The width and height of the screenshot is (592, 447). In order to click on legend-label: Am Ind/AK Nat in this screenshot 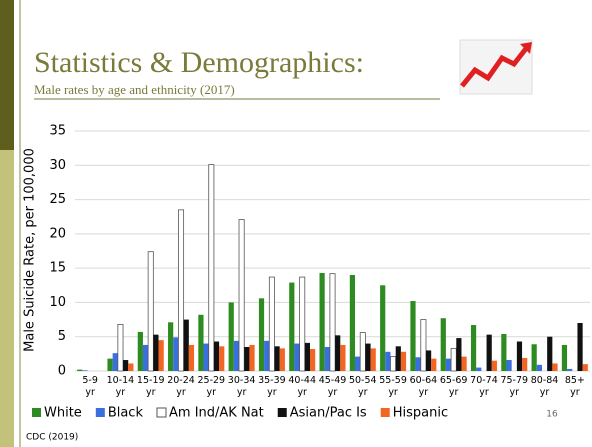, I will do `click(216, 413)`.